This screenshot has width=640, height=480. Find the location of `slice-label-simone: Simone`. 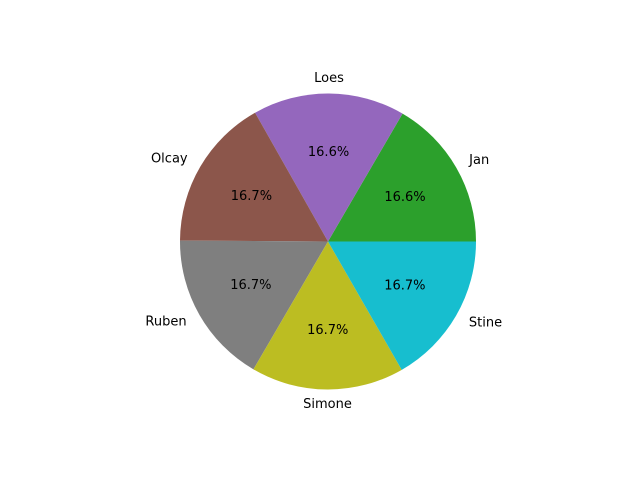

slice-label-simone: Simone is located at coordinates (327, 404).